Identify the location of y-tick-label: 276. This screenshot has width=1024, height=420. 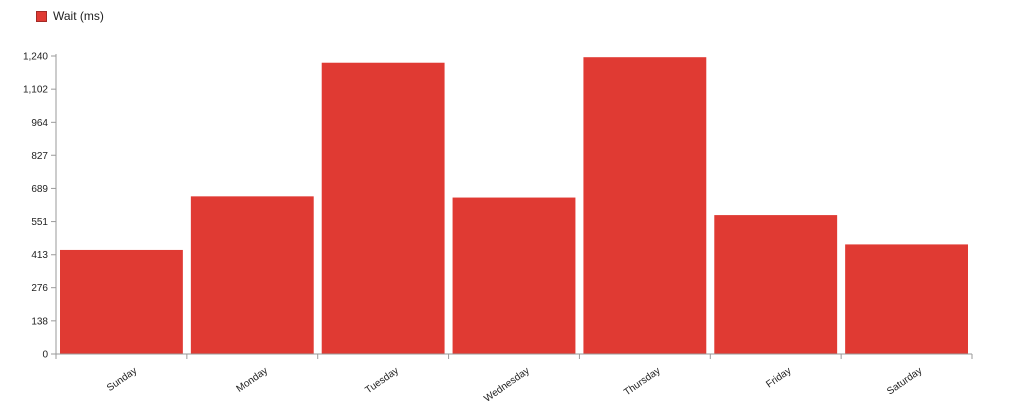
(39, 288).